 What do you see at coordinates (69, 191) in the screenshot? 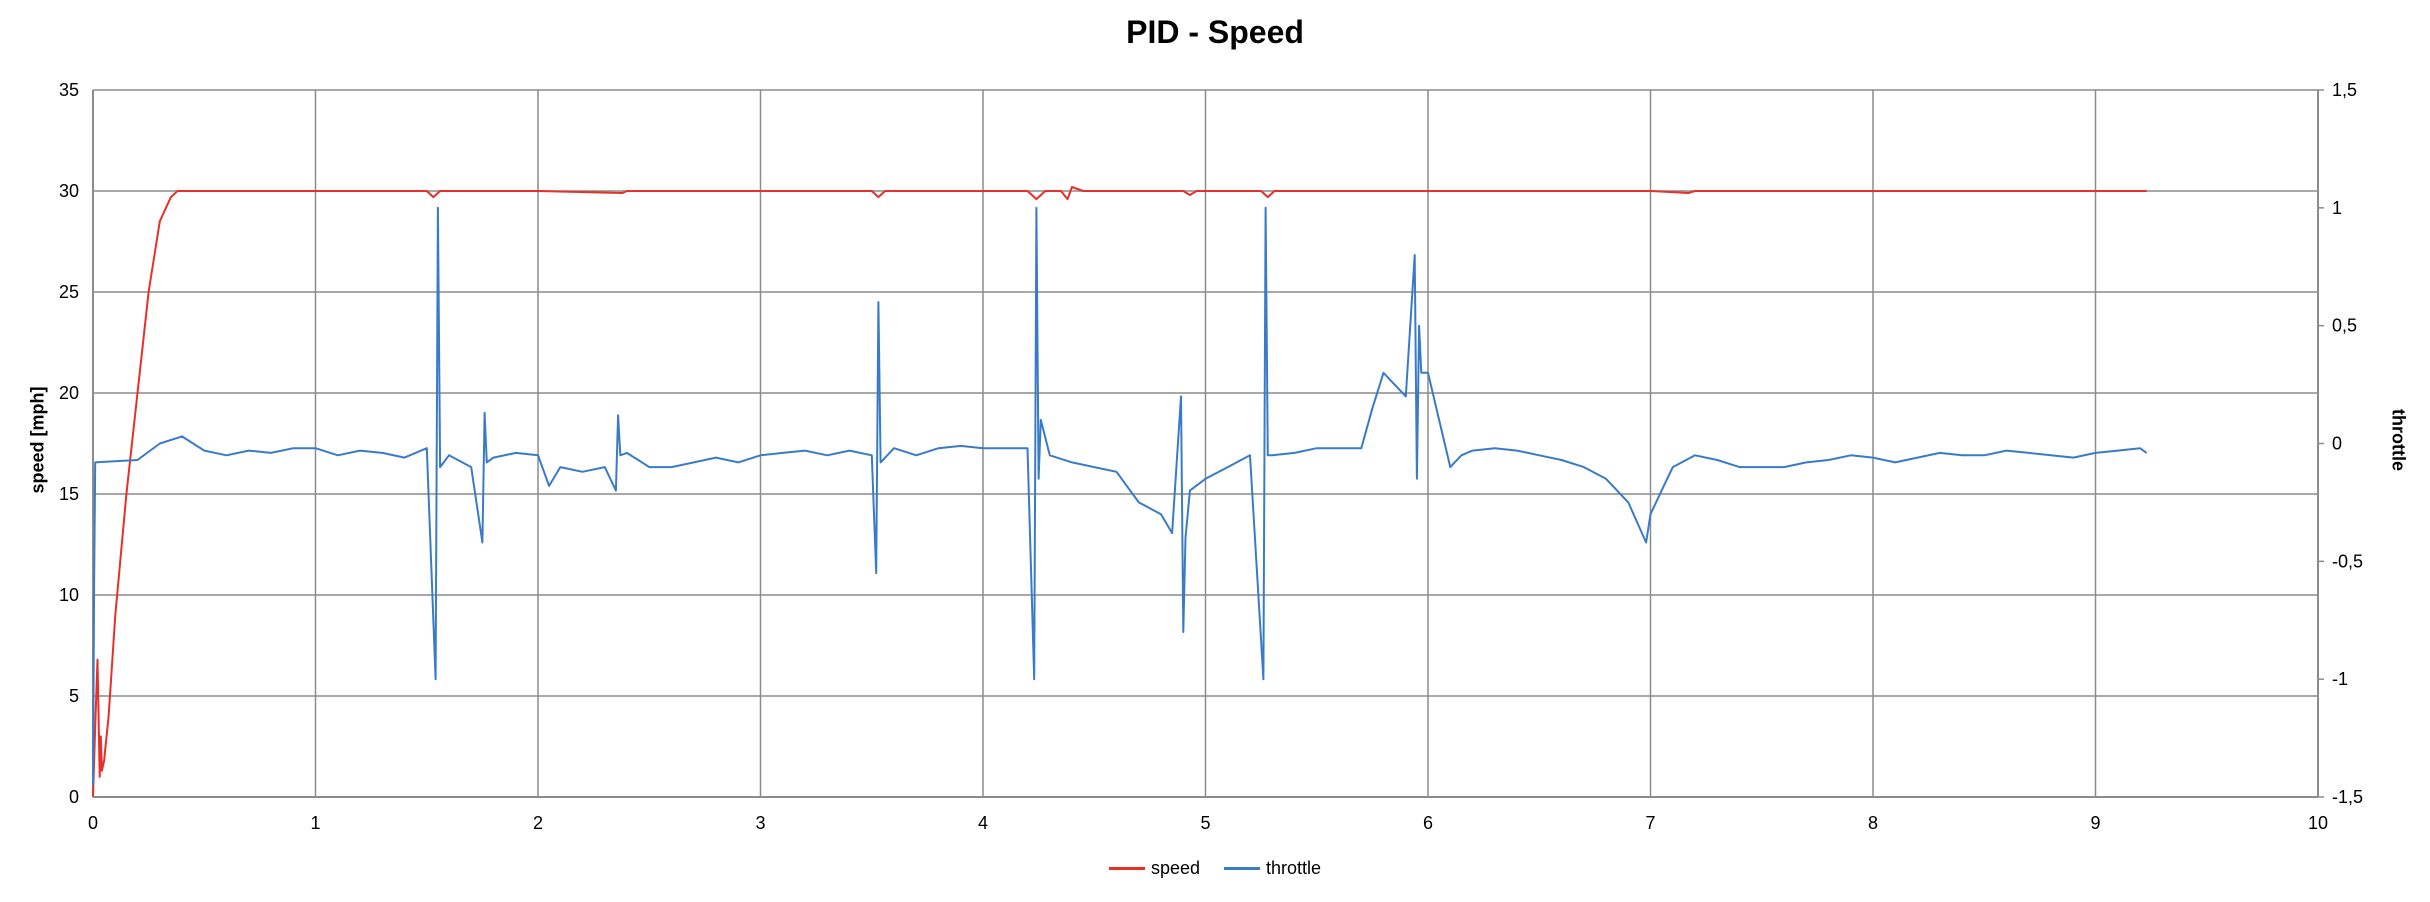
I see `y-tick-label-6: 30` at bounding box center [69, 191].